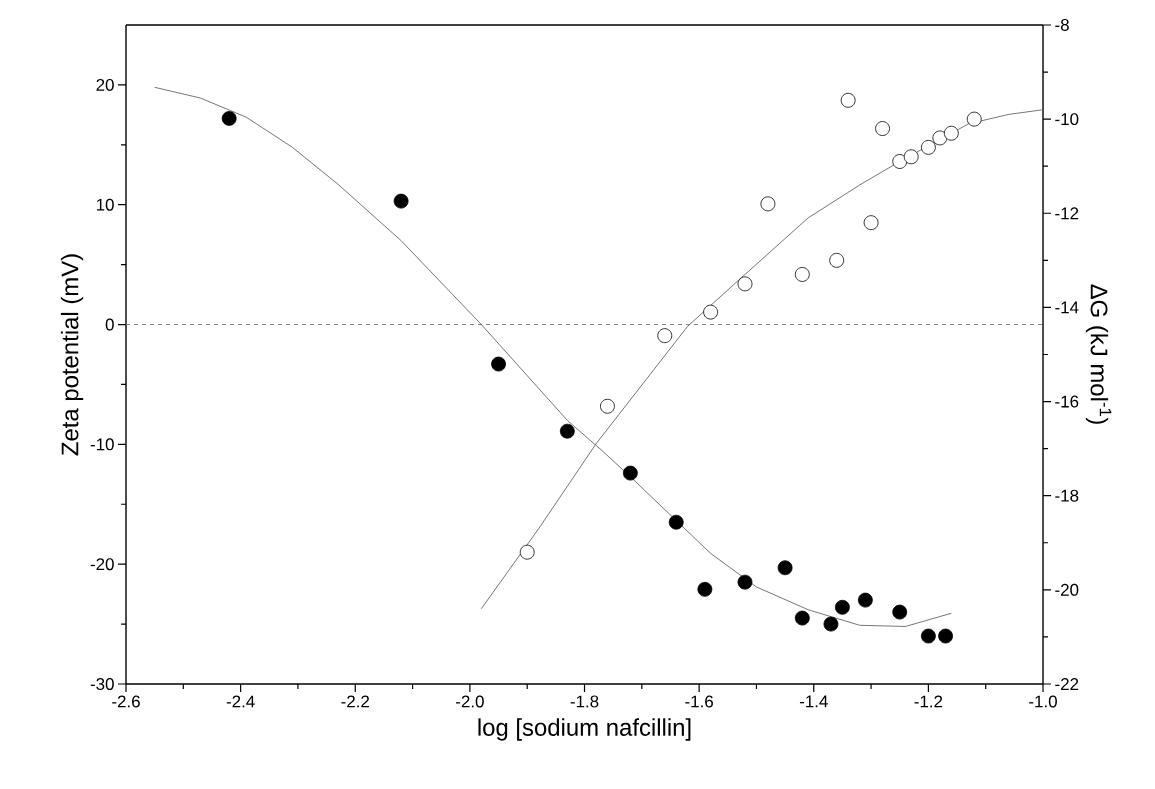 Image resolution: width=1155 pixels, height=789 pixels. I want to click on x-tick-label: -1.4, so click(813, 701).